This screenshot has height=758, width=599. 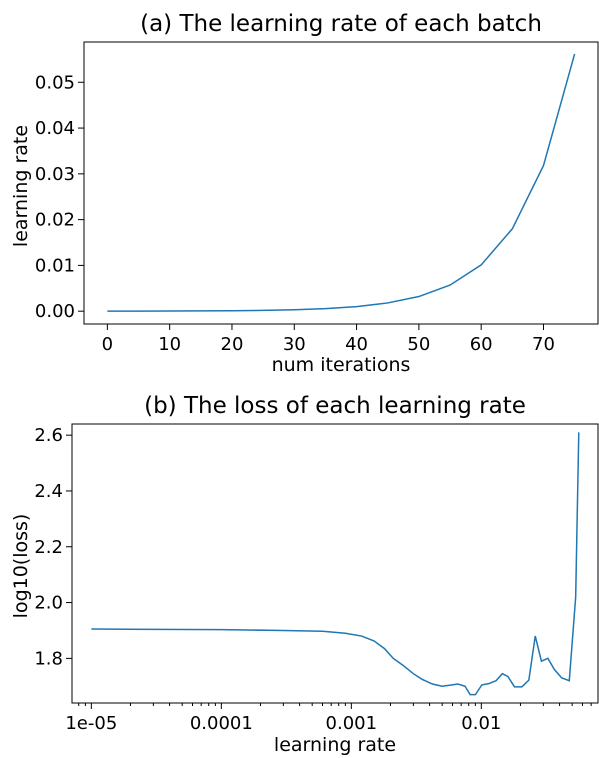 What do you see at coordinates (356, 344) in the screenshot?
I see `x-tick-label: 40` at bounding box center [356, 344].